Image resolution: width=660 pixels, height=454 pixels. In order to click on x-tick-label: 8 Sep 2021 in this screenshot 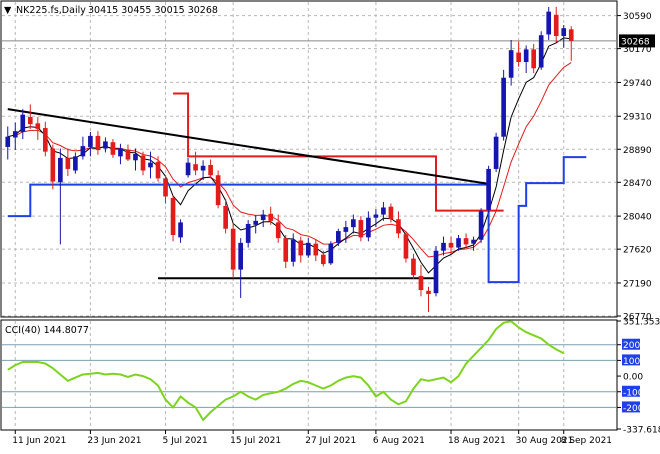, I will do `click(586, 441)`.